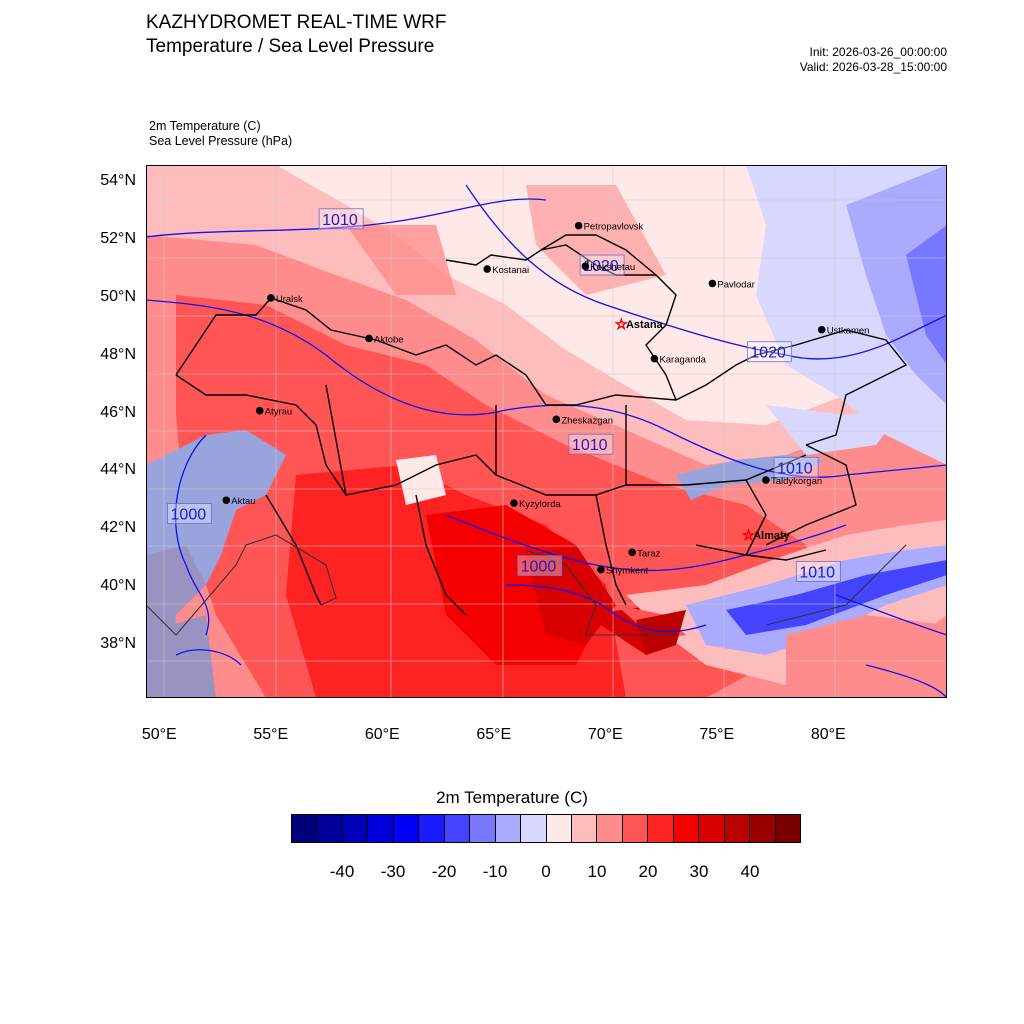 The height and width of the screenshot is (1024, 1024). What do you see at coordinates (118, 354) in the screenshot?
I see `lat-tick-label: 48°N` at bounding box center [118, 354].